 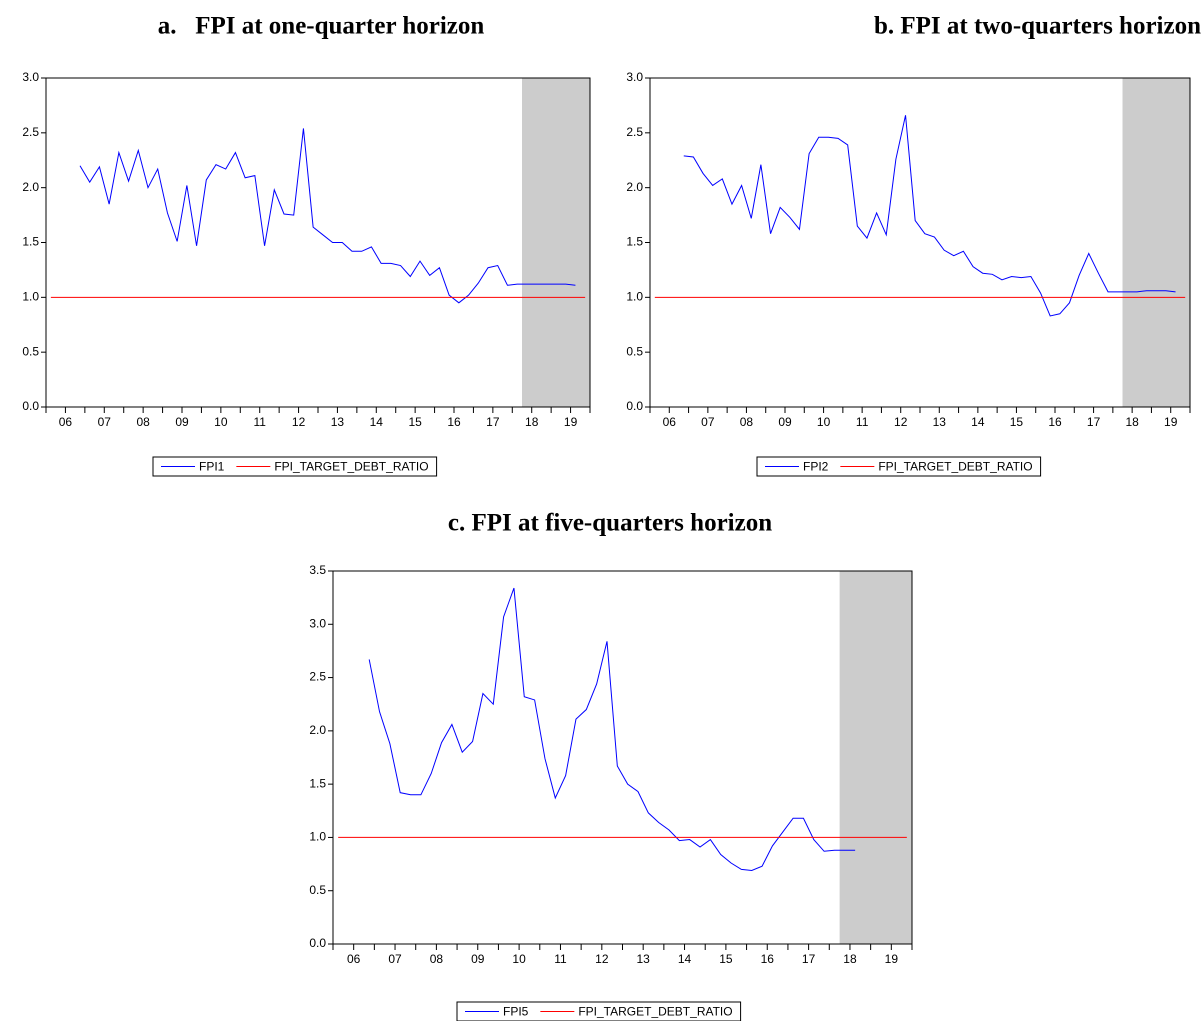 I want to click on chart-title: c. FPI at five-quarters horizon, so click(x=610, y=523).